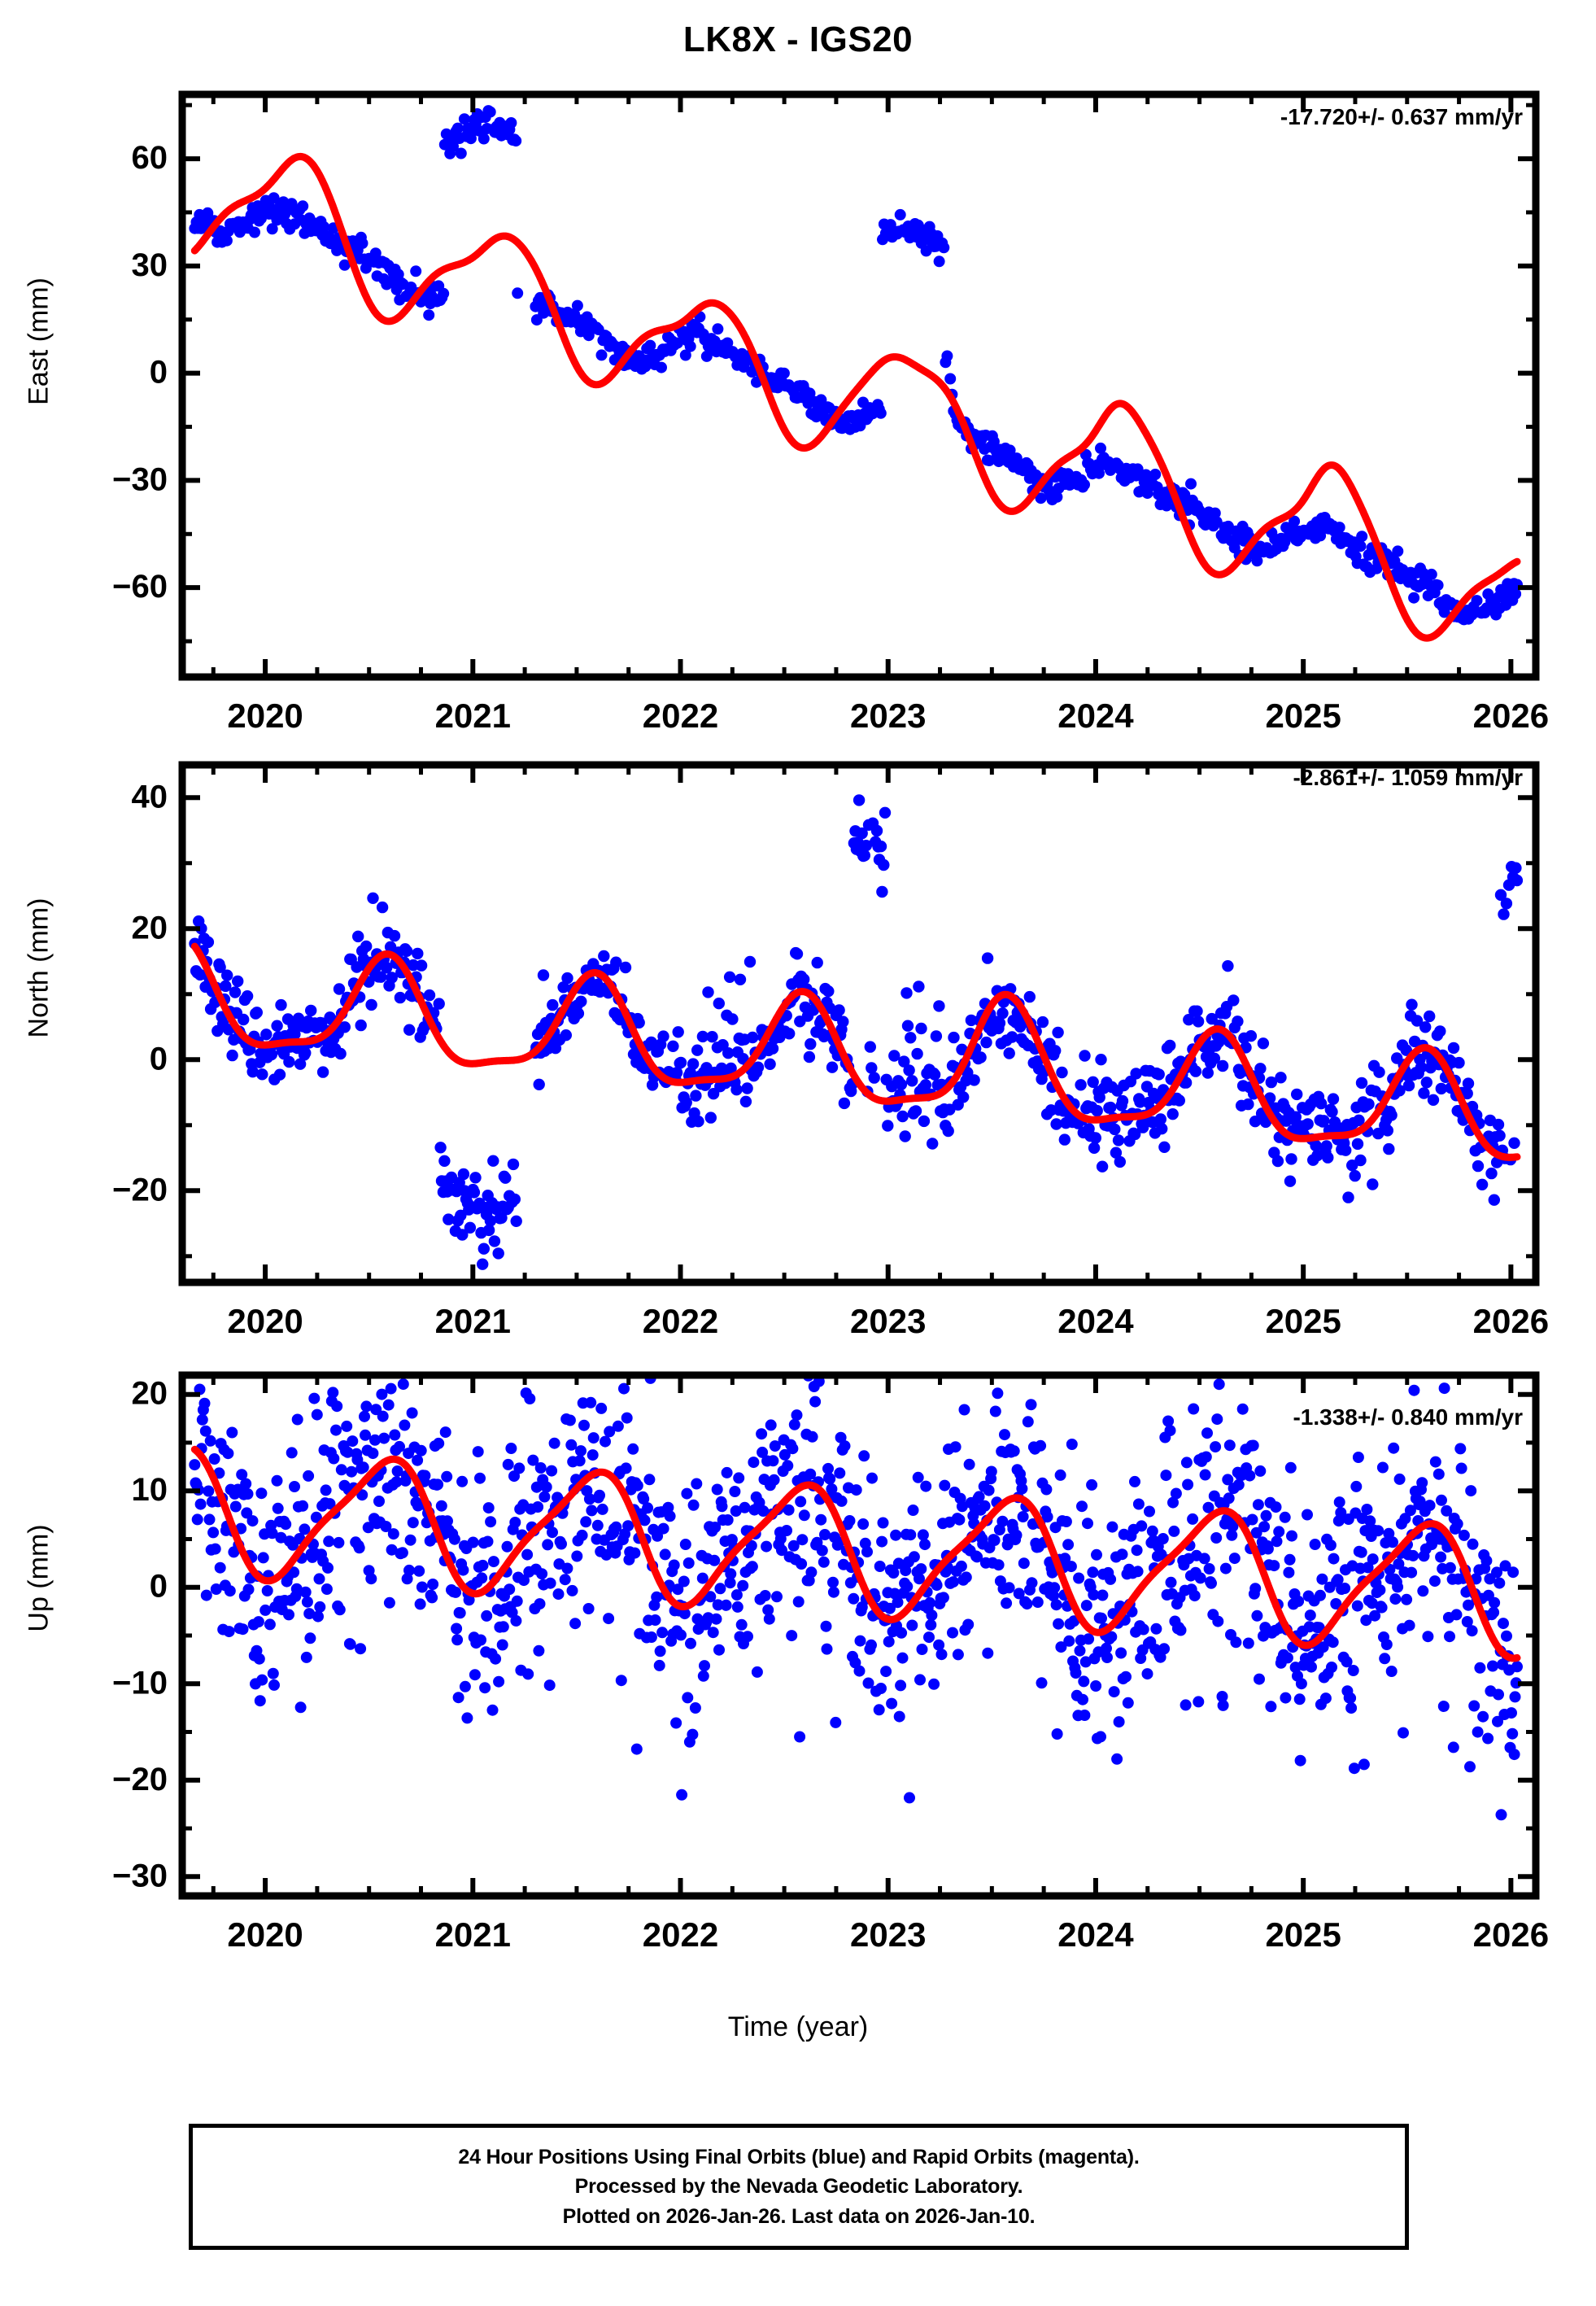 This screenshot has width=1596, height=2306. What do you see at coordinates (150, 265) in the screenshot?
I see `svg-text: 30` at bounding box center [150, 265].